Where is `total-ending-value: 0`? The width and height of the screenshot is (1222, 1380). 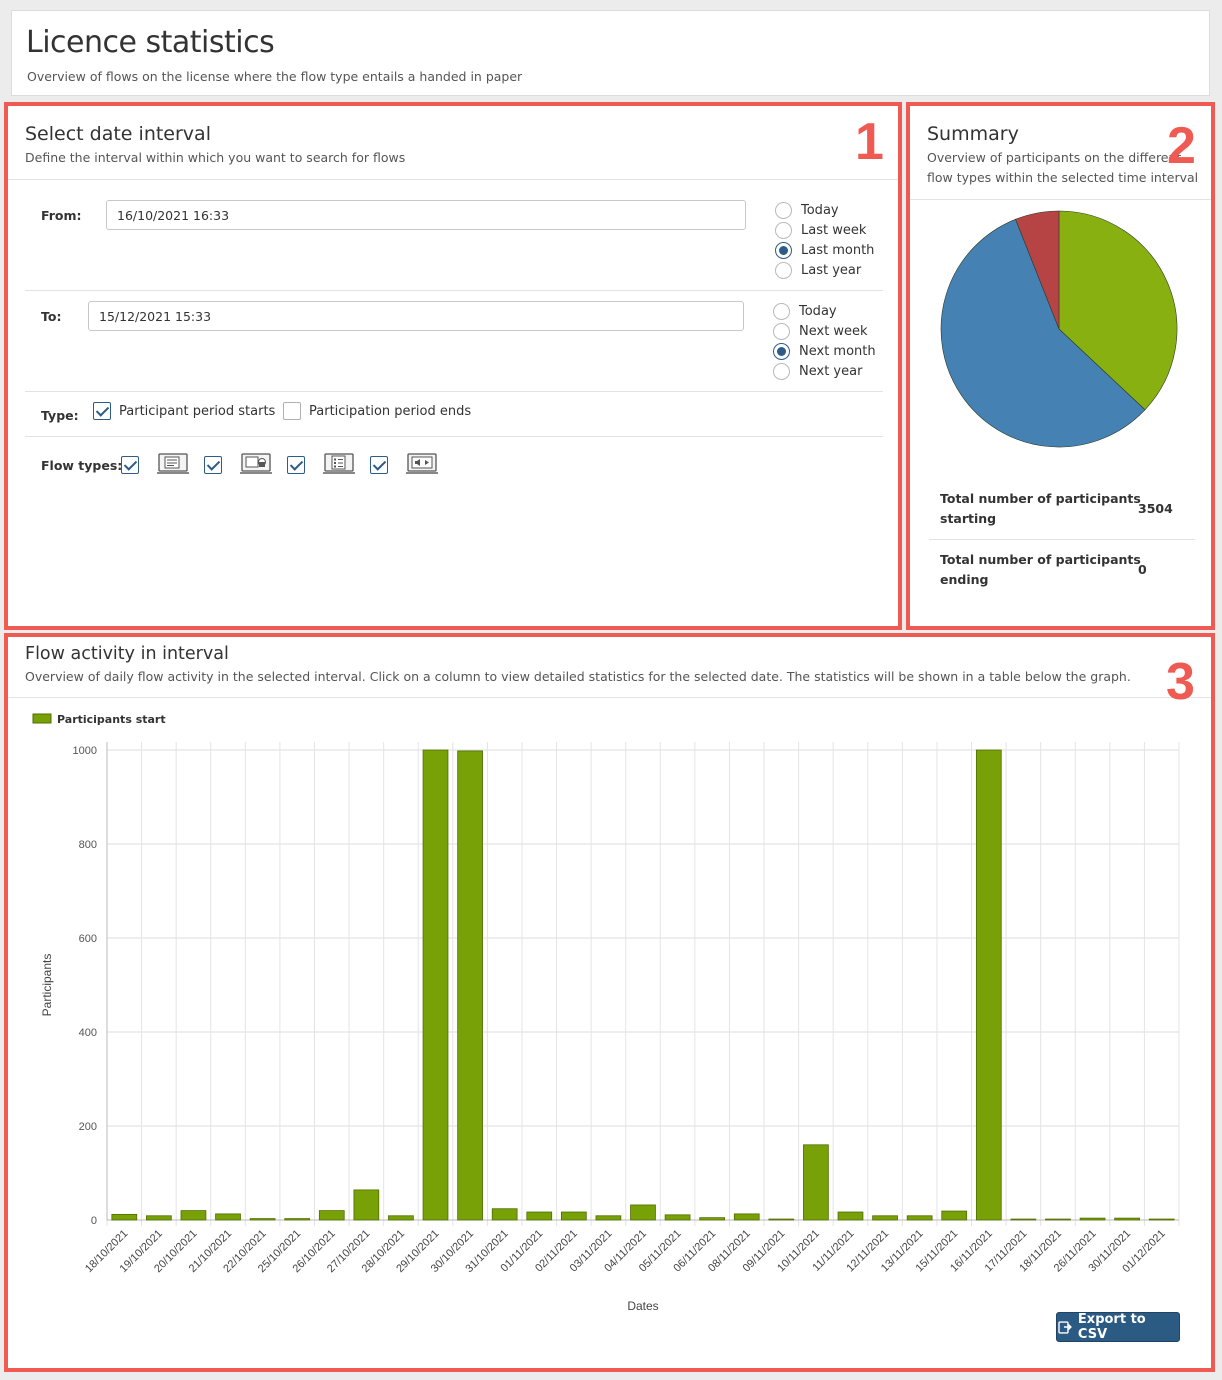
total-ending-value: 0 is located at coordinates (1142, 569).